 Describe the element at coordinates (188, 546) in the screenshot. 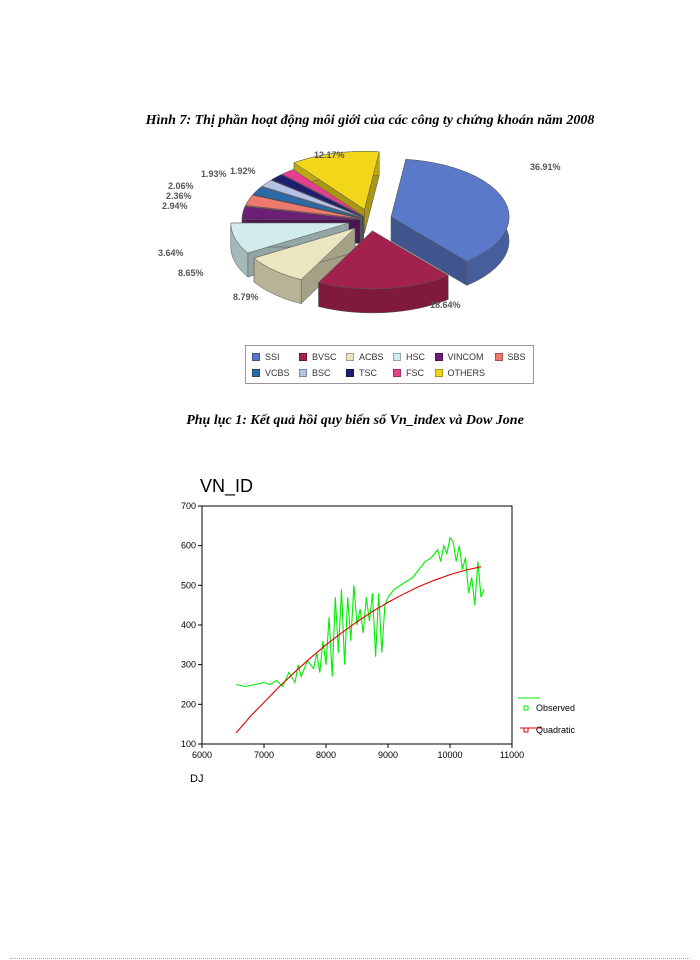

I see `y-tick-label: 600` at that location.